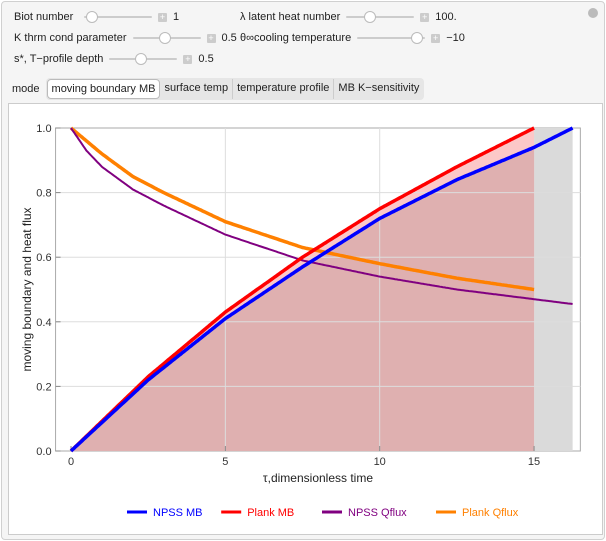 This screenshot has height=541, width=606. I want to click on gray-region, so click(553, 289).